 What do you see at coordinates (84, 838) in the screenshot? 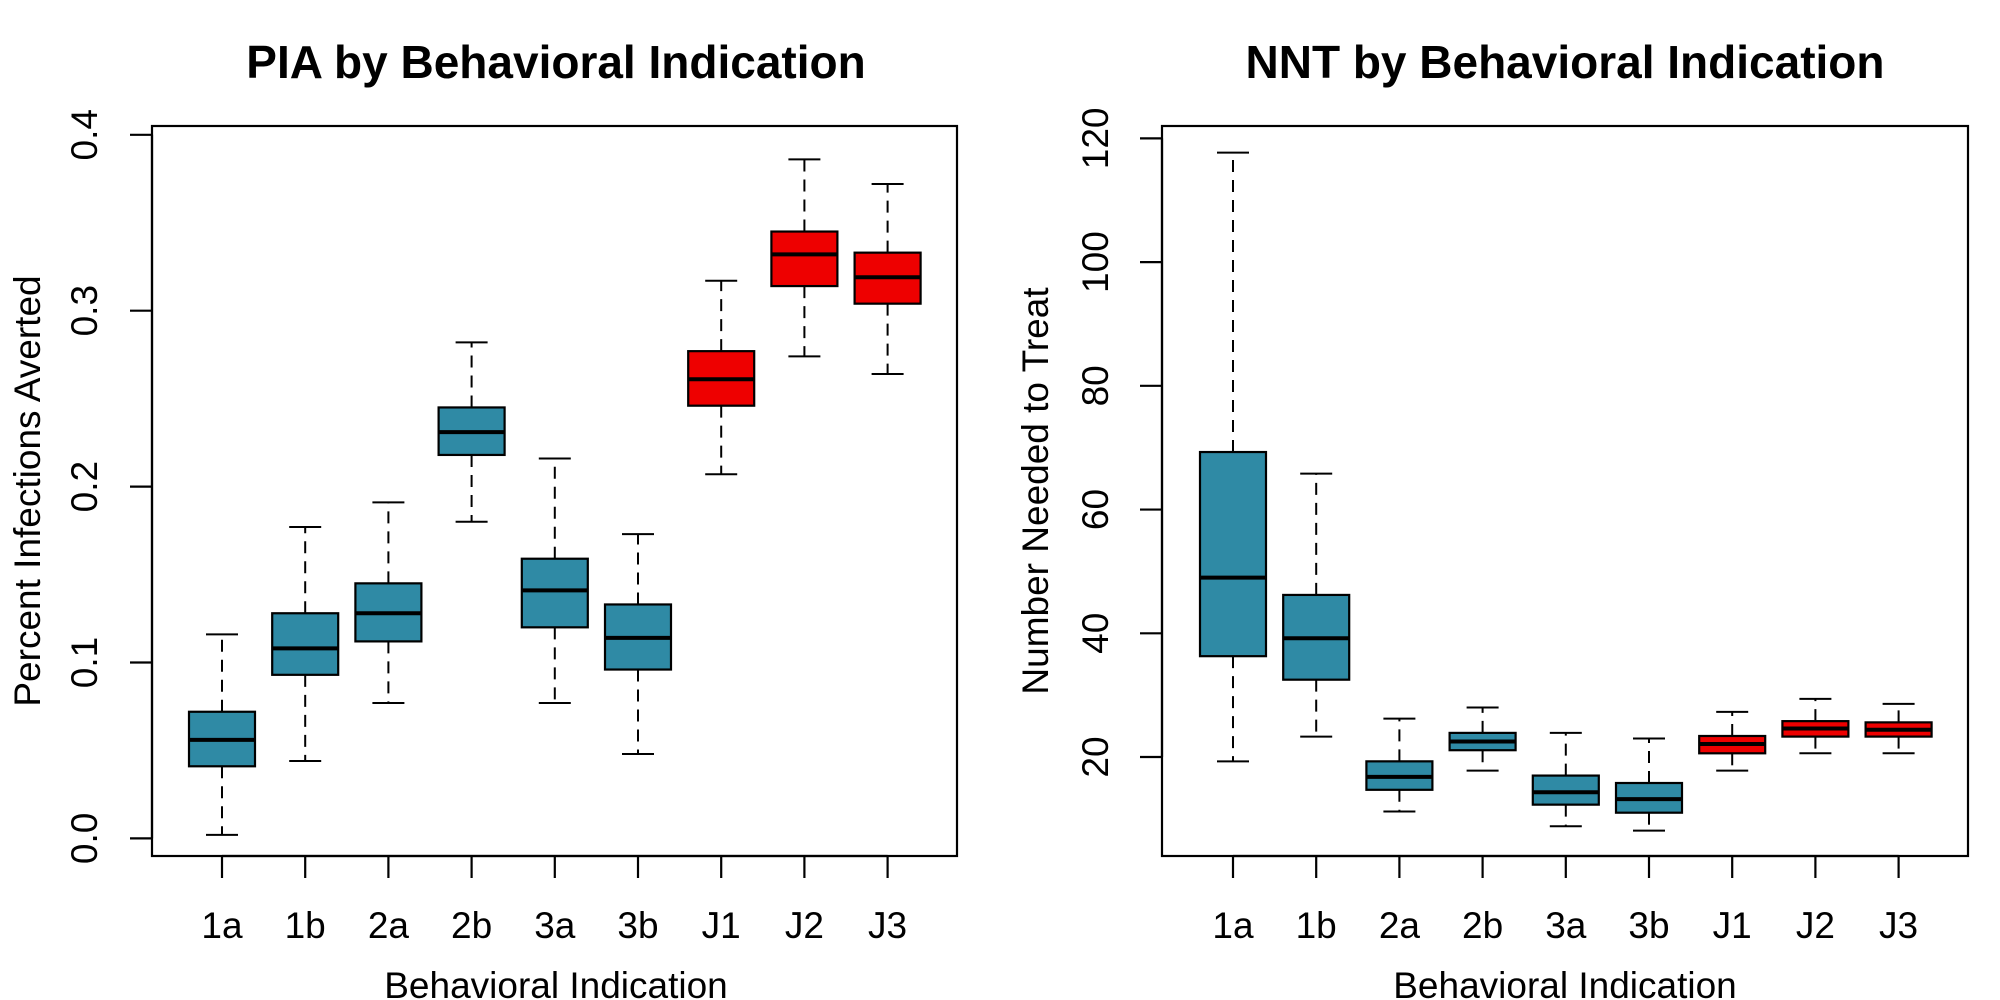
I see `y-tick-label: 0.0` at bounding box center [84, 838].